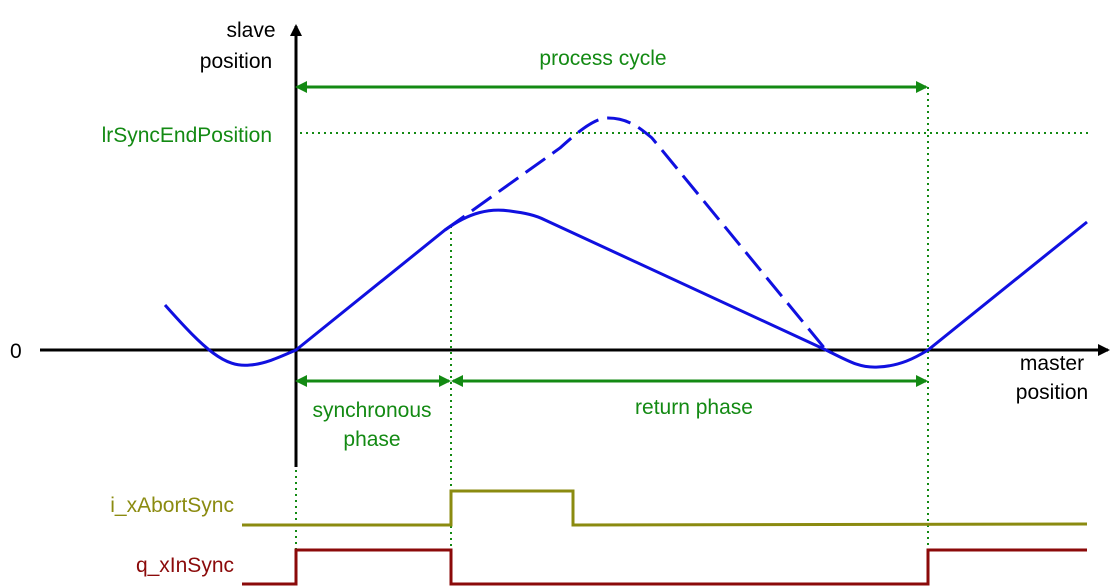 The height and width of the screenshot is (587, 1117). Describe the element at coordinates (236, 61) in the screenshot. I see `y-axis-label-line2: position` at that location.